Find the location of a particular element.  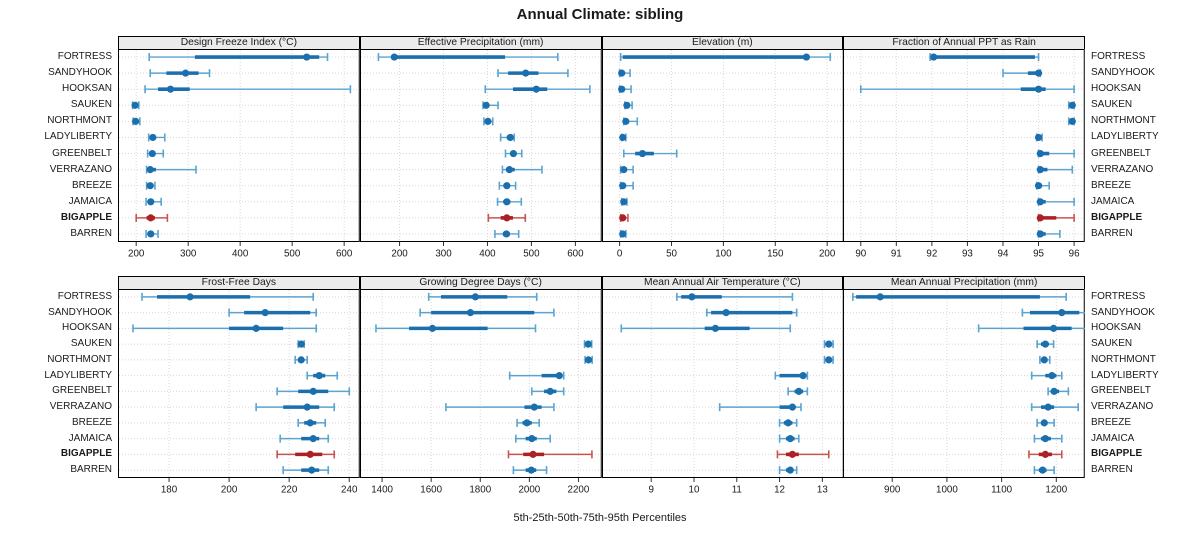

station-label-right: HOOKSAN is located at coordinates (1116, 328).